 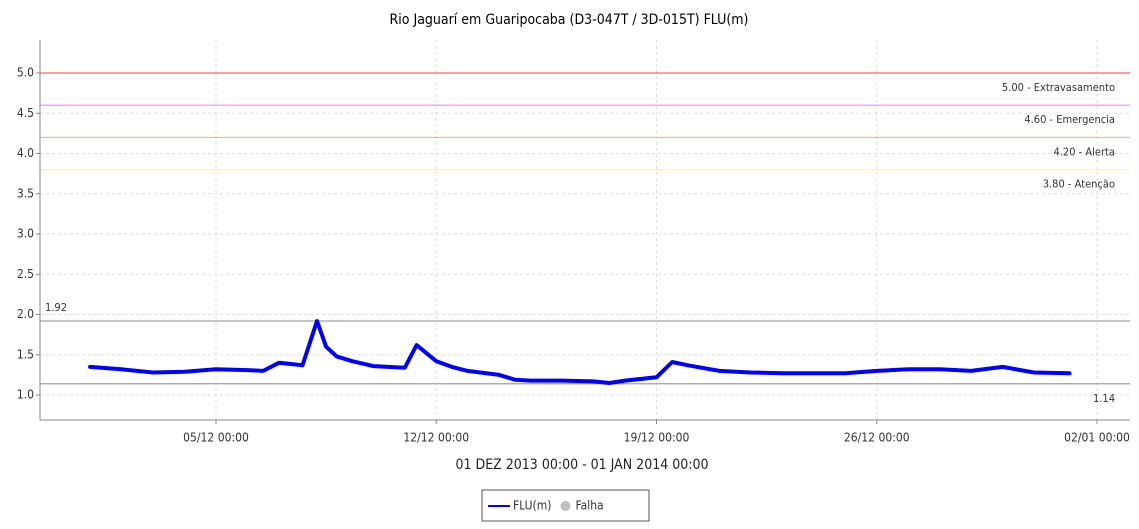 What do you see at coordinates (25, 234) in the screenshot?
I see `y-tick-label: 3.0` at bounding box center [25, 234].